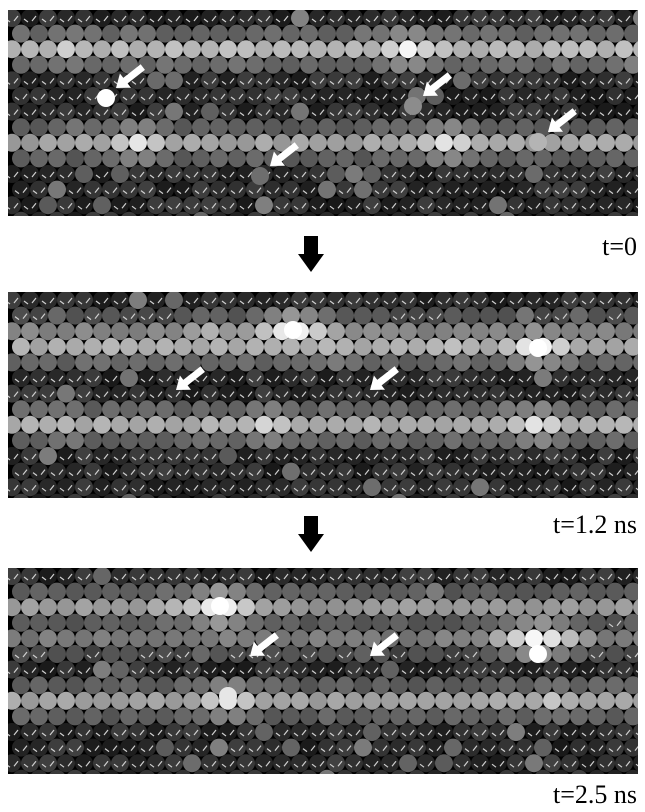 The height and width of the screenshot is (812, 645). What do you see at coordinates (619, 246) in the screenshot?
I see `time-label-t0: t=0` at bounding box center [619, 246].